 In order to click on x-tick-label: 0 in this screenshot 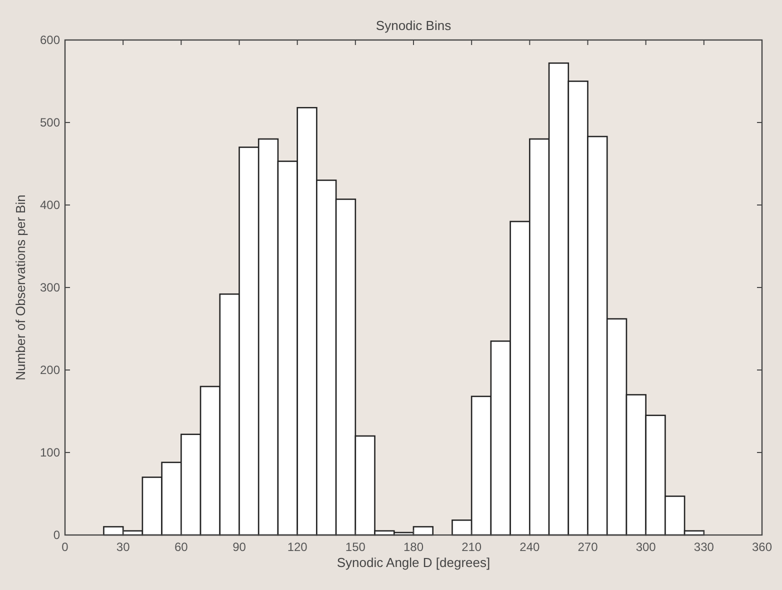, I will do `click(65, 547)`.